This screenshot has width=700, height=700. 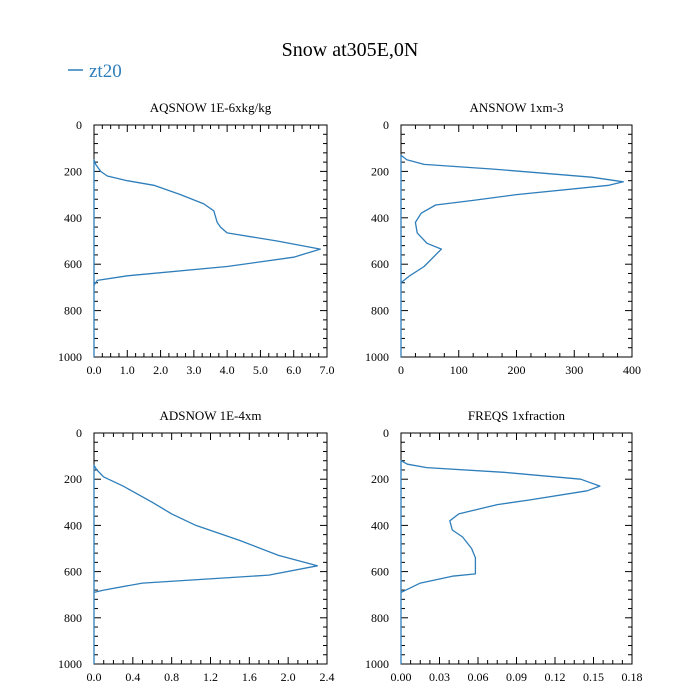 I want to click on x-tick-label: 6.0, so click(x=293, y=370).